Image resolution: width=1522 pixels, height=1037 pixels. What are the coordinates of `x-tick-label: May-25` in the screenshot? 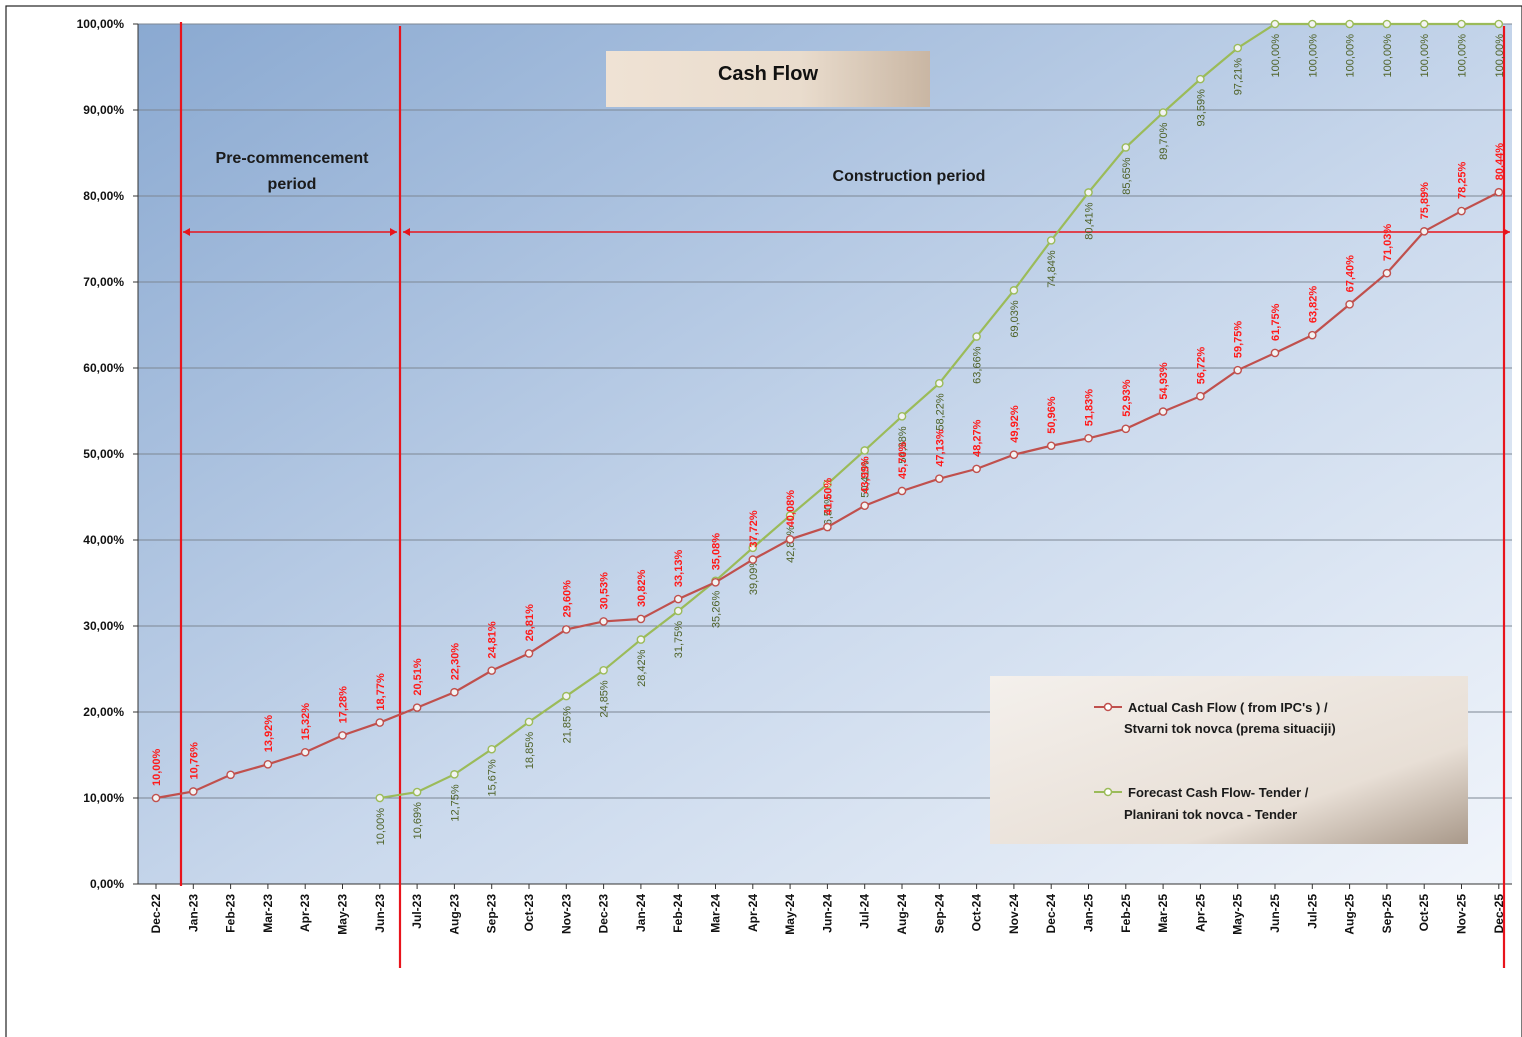 It's located at (1238, 914).